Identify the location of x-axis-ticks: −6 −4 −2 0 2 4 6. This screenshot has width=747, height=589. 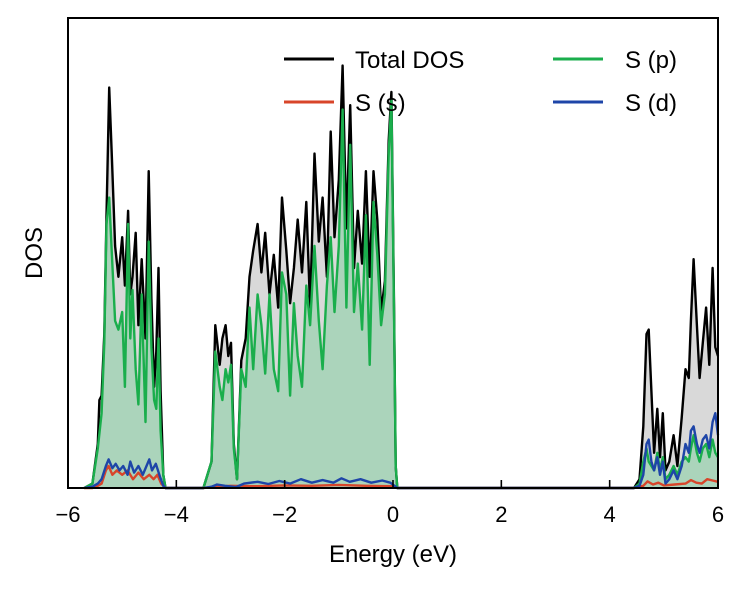
(389, 503).